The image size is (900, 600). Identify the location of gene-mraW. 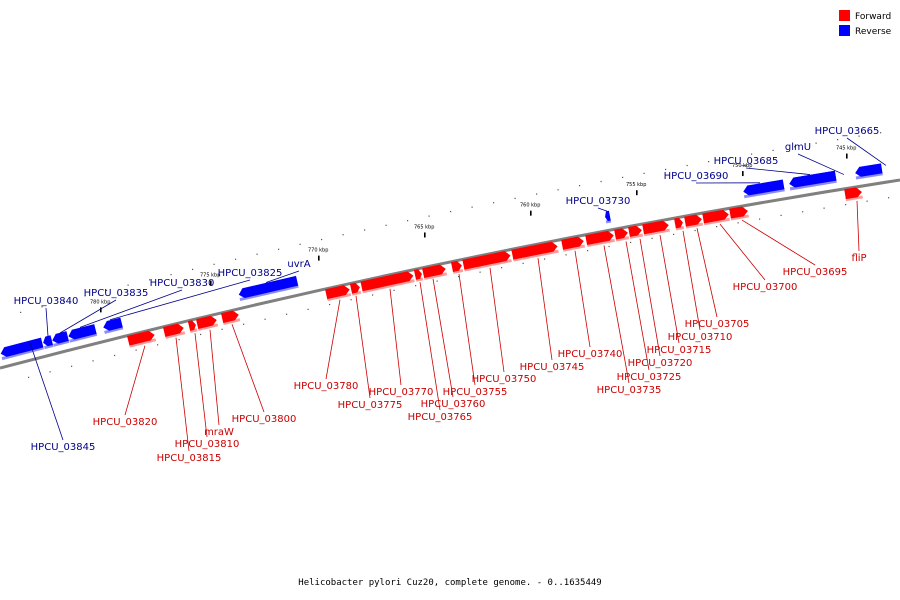
(207, 323).